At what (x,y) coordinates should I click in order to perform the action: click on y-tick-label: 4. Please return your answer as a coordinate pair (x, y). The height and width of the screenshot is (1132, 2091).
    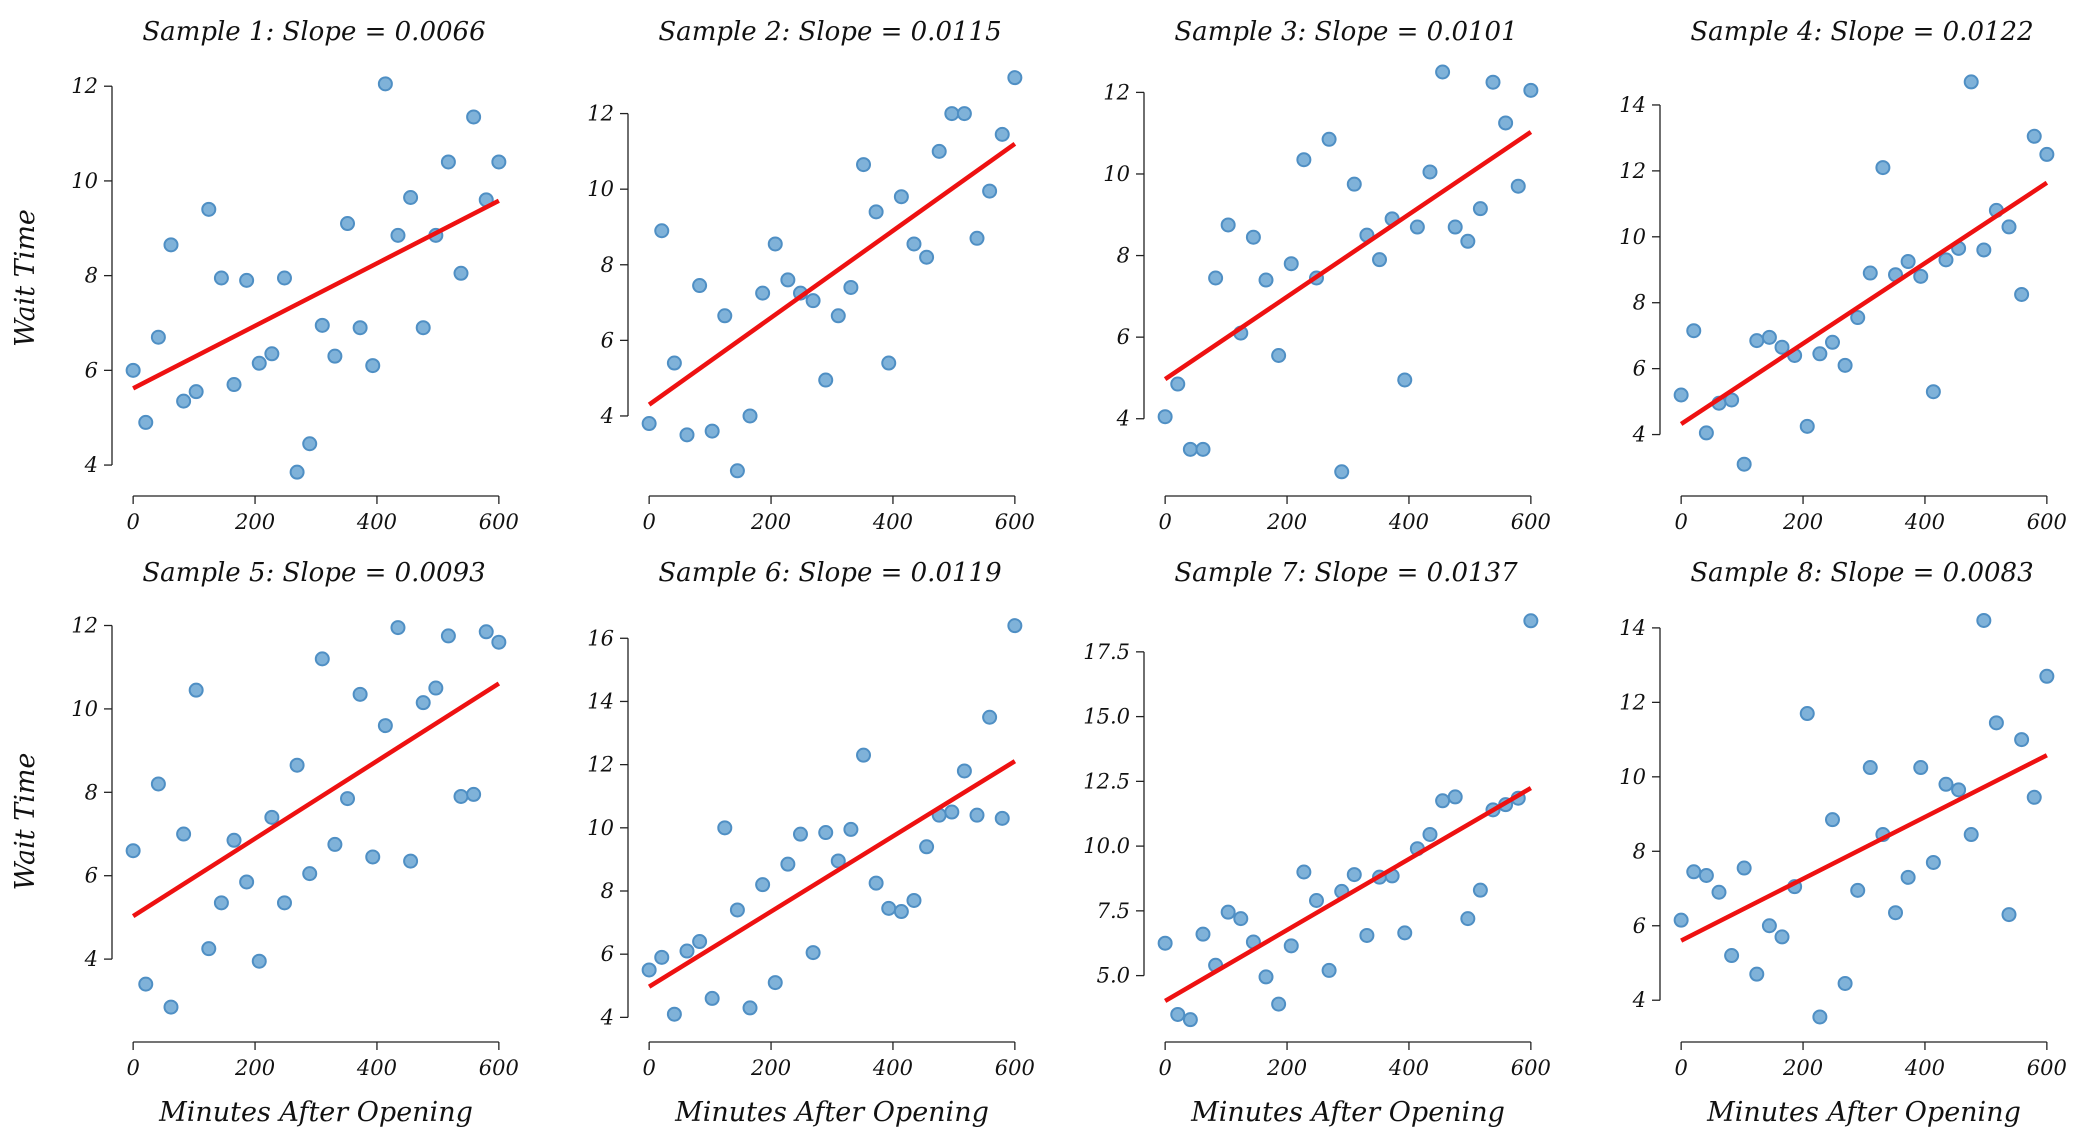
    Looking at the image, I should click on (1639, 435).